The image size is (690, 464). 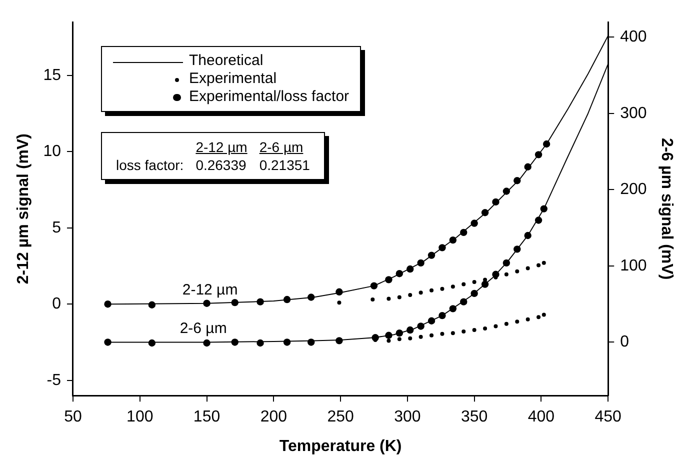 What do you see at coordinates (633, 265) in the screenshot?
I see `y2-tick-label: 100` at bounding box center [633, 265].